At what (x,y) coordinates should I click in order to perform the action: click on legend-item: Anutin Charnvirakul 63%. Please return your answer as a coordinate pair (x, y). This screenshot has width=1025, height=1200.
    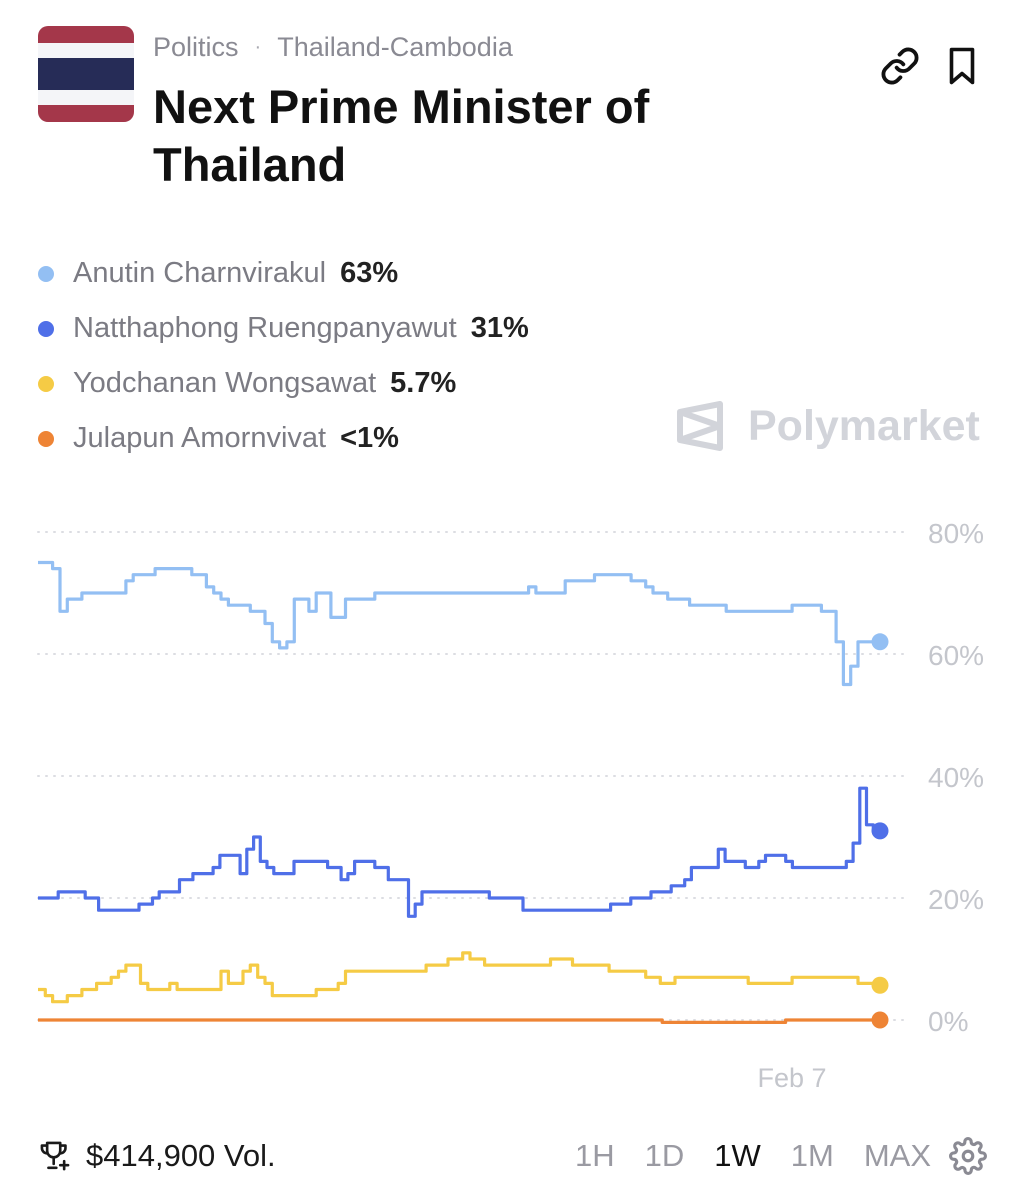
    Looking at the image, I should click on (283, 273).